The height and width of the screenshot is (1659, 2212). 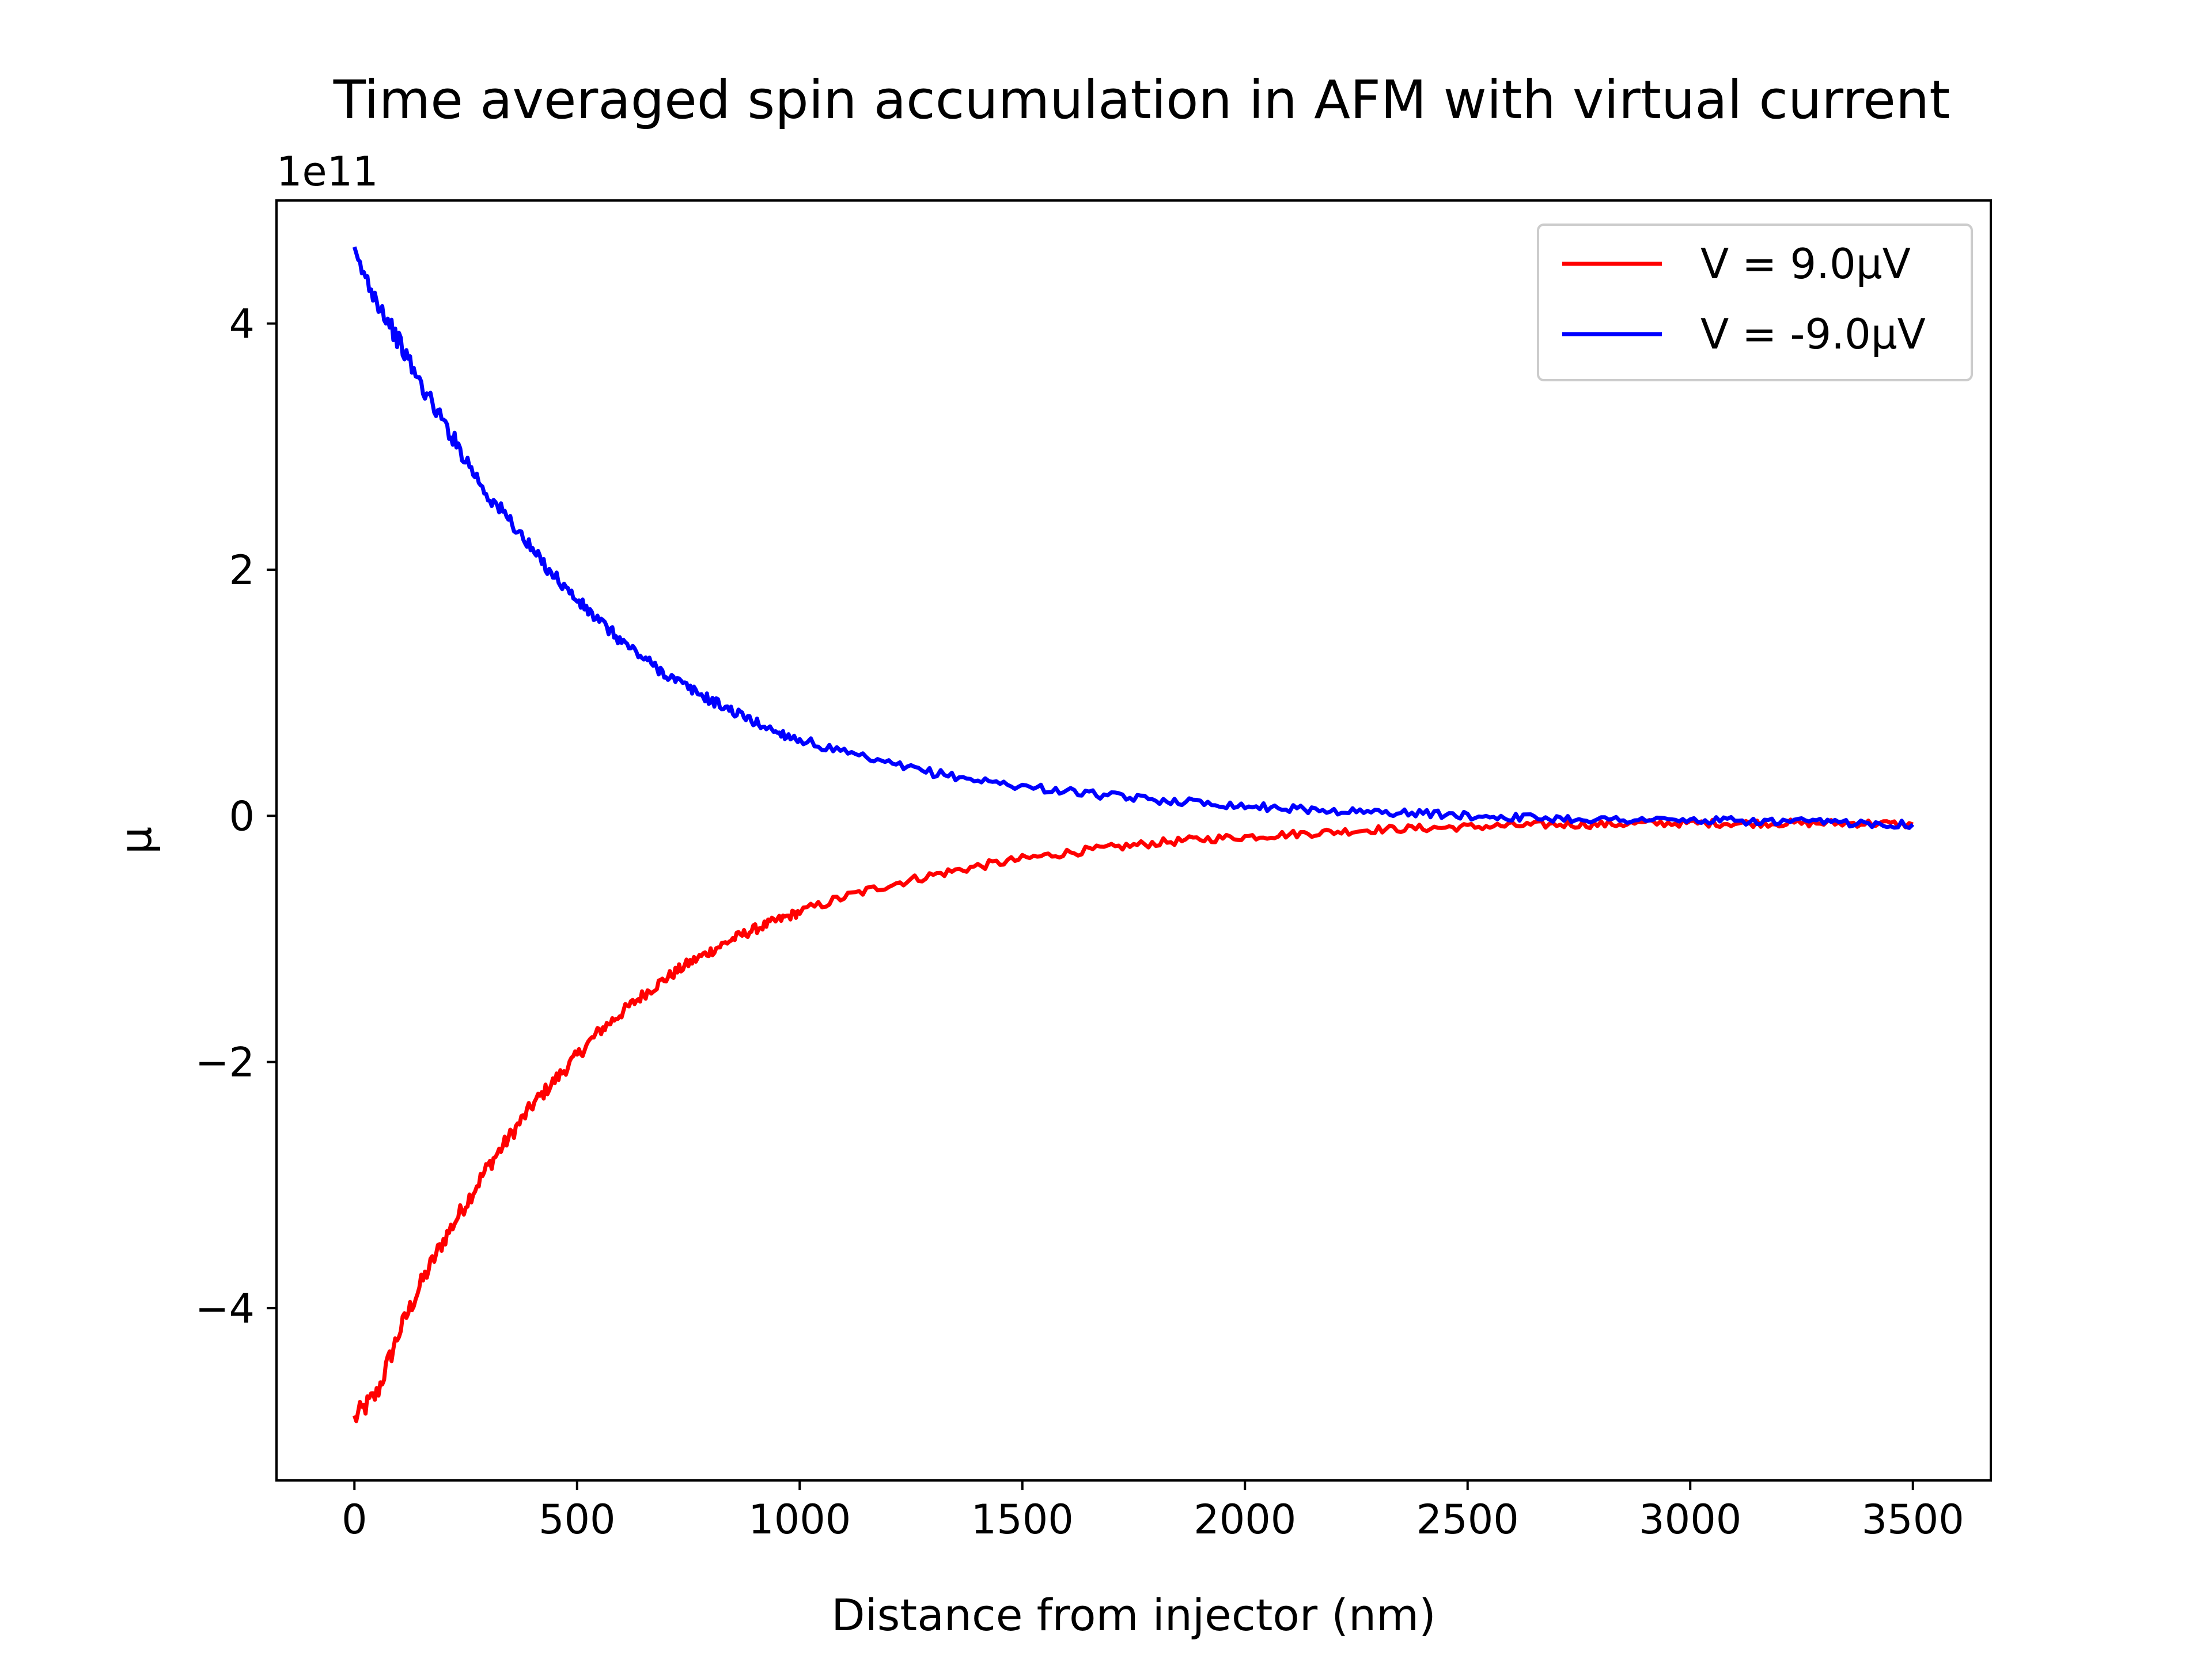 What do you see at coordinates (1913, 1519) in the screenshot?
I see `x-tick-label: 3500` at bounding box center [1913, 1519].